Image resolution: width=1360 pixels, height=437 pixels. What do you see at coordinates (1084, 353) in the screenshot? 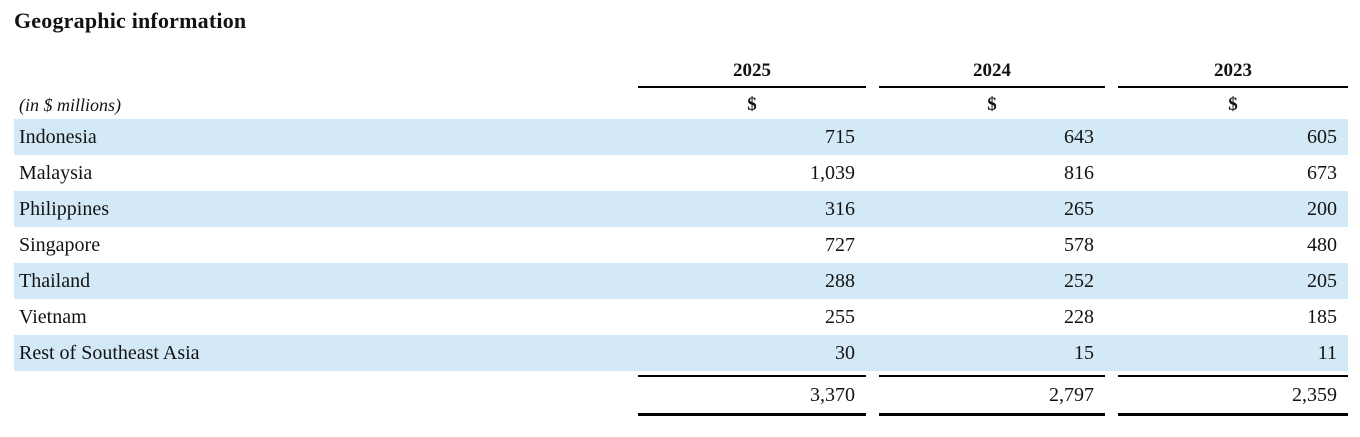
I see `value-cell: 15` at bounding box center [1084, 353].